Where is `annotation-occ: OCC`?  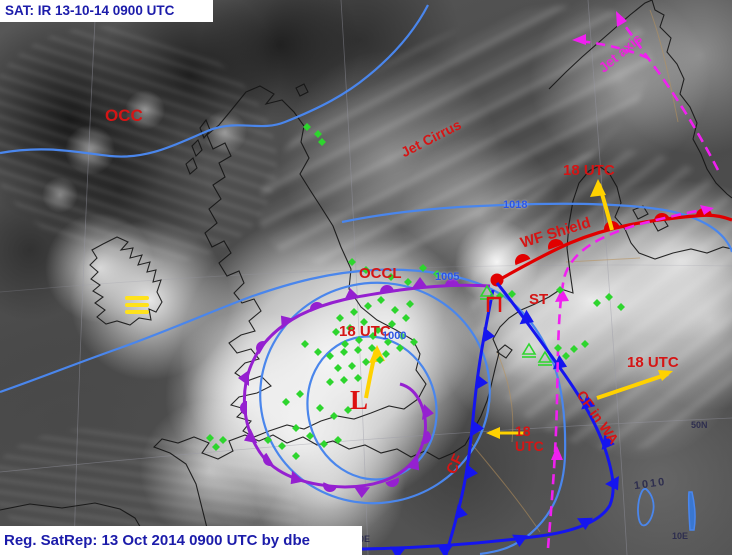 annotation-occ: OCC is located at coordinates (124, 115).